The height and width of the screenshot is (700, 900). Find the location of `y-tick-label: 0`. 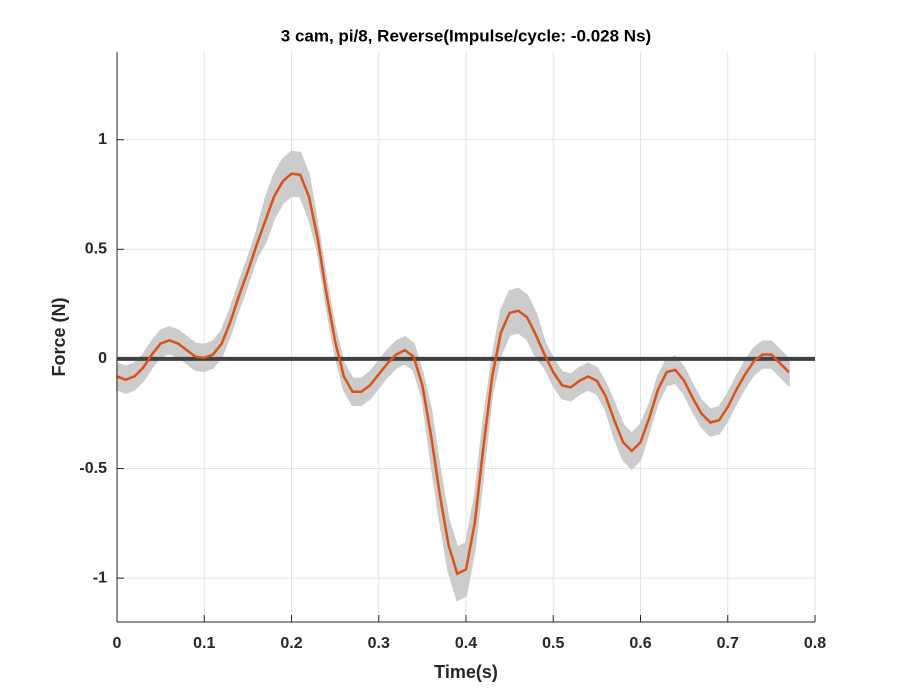

y-tick-label: 0 is located at coordinates (102, 358).